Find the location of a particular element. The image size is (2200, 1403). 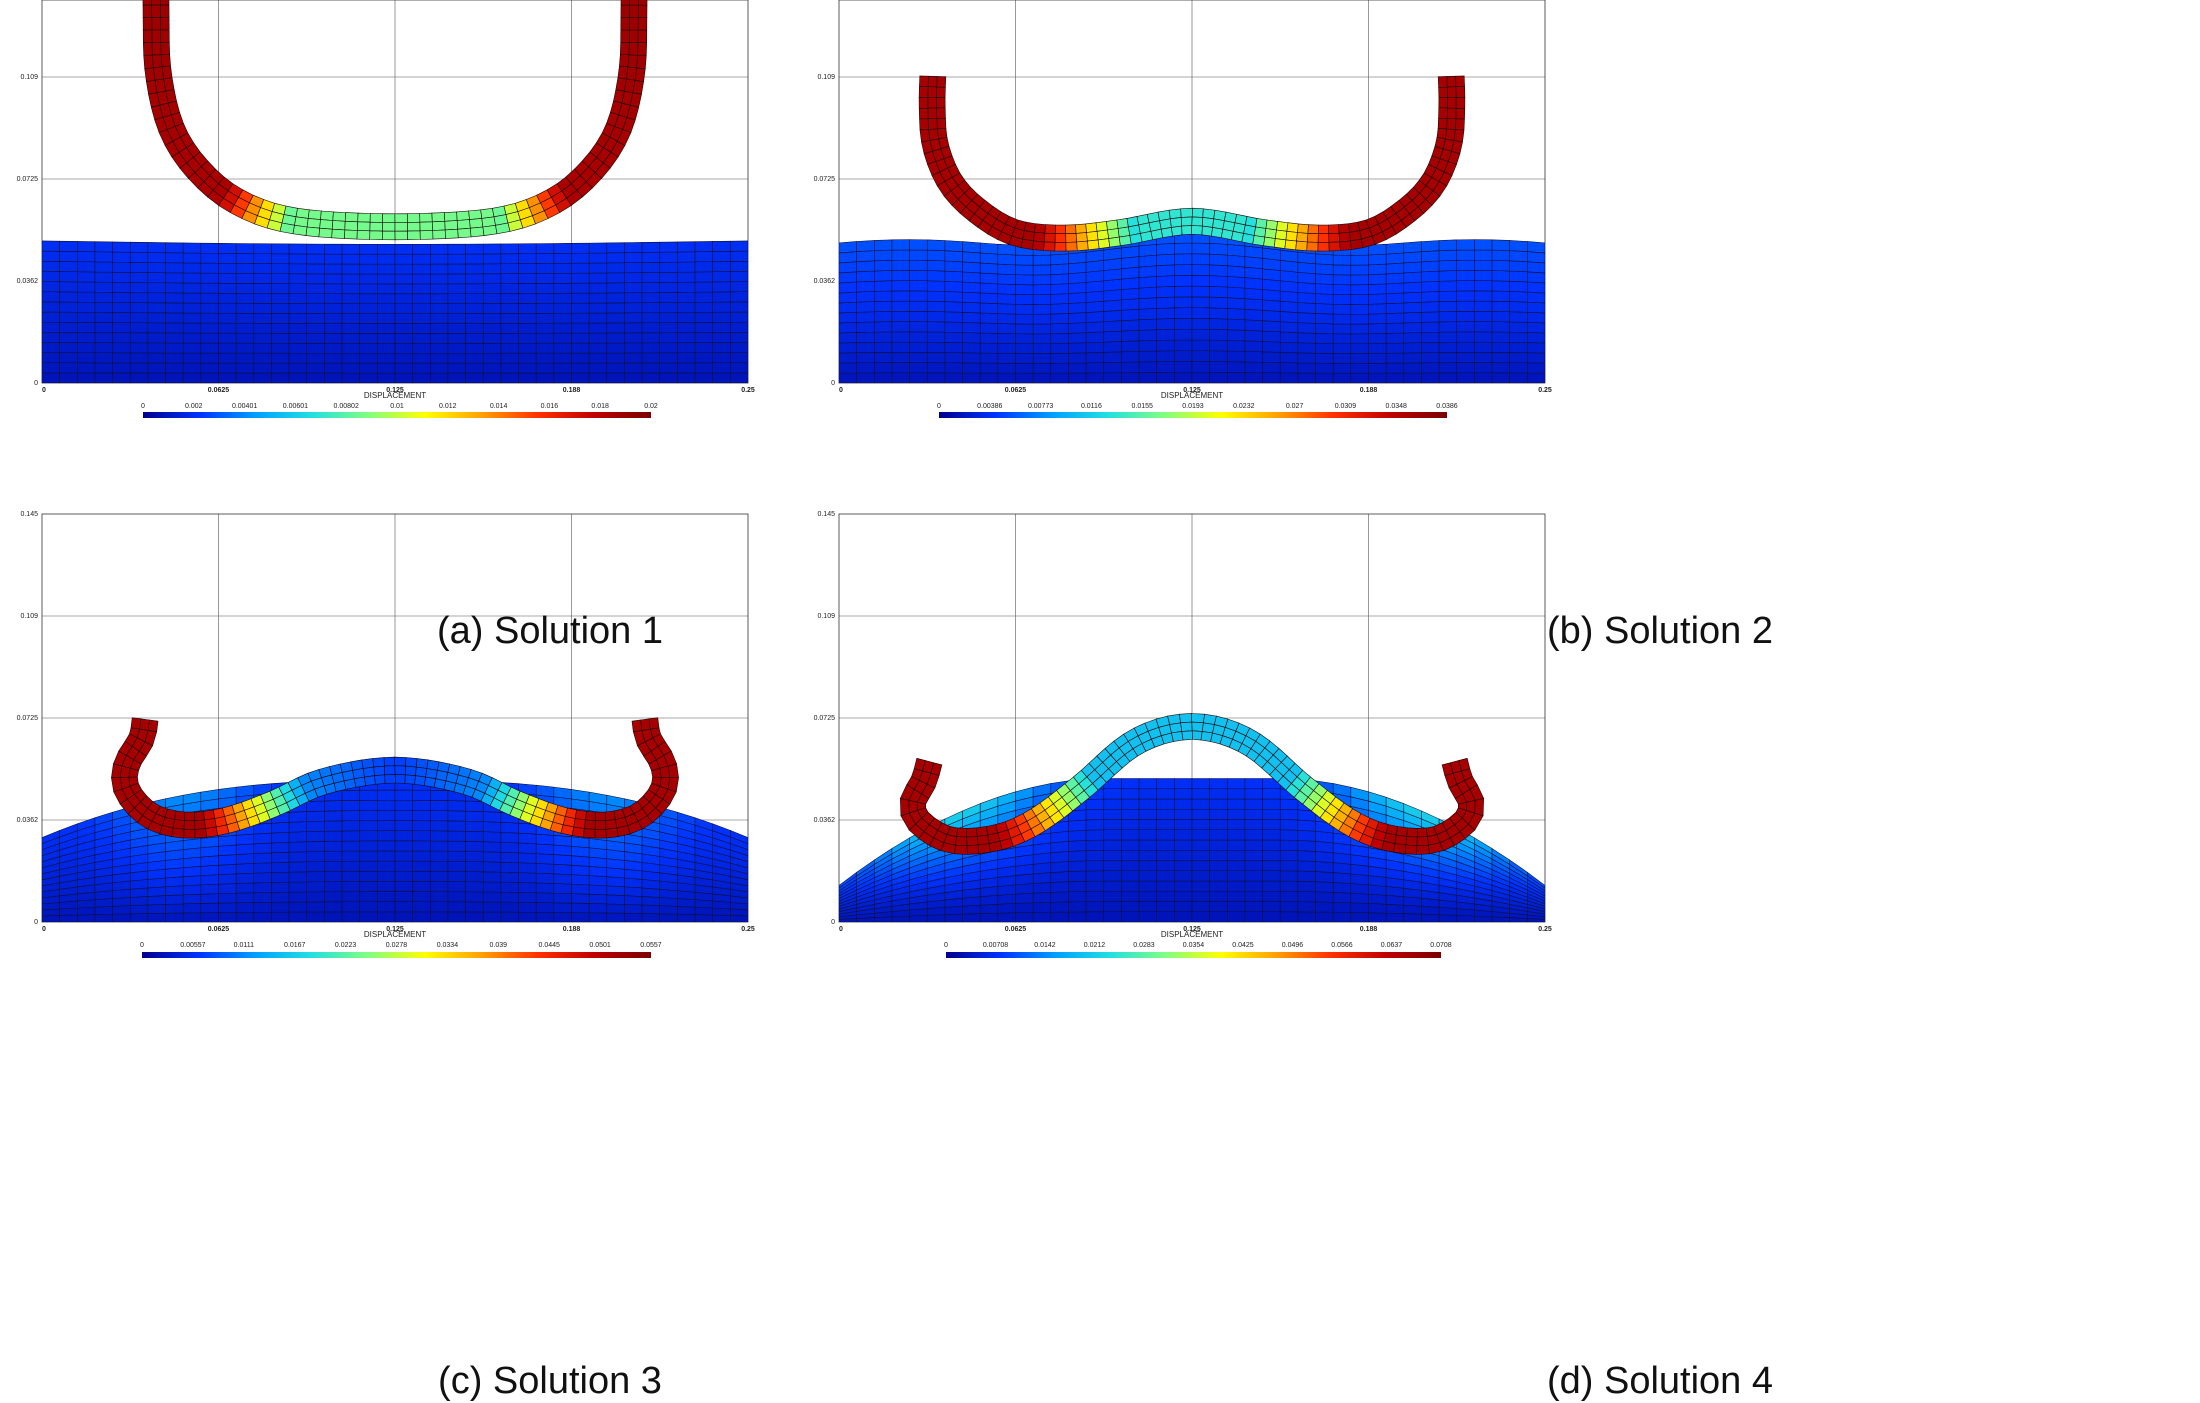

colorbar-tick-label: 0.0445 is located at coordinates (549, 945).